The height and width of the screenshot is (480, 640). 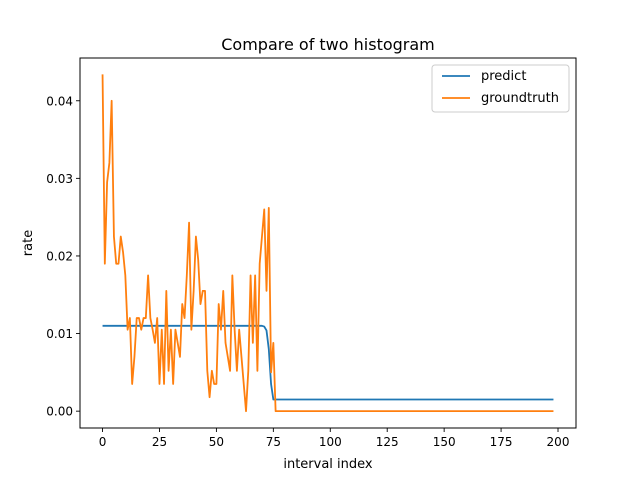 What do you see at coordinates (59, 179) in the screenshot?
I see `y-tick-label: 0.03` at bounding box center [59, 179].